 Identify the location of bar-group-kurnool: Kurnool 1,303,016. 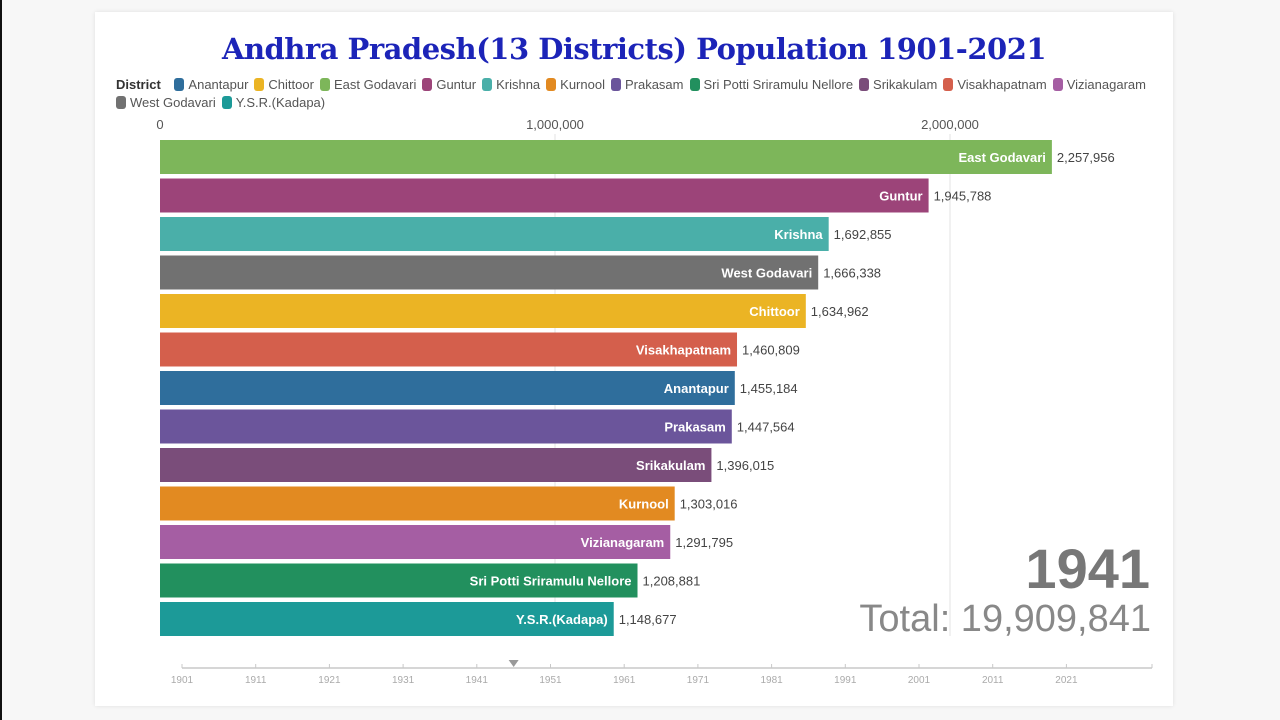
(449, 503).